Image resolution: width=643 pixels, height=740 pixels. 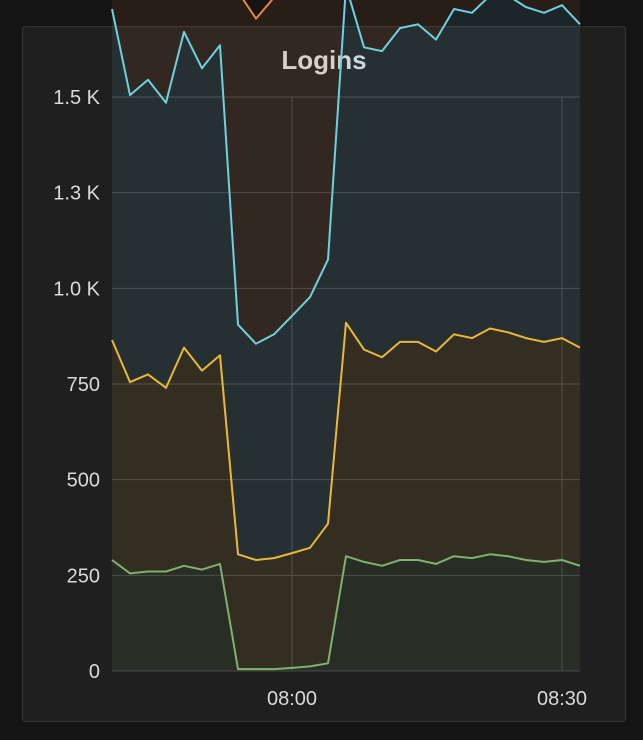 I want to click on panel-title: Logins, so click(x=324, y=60).